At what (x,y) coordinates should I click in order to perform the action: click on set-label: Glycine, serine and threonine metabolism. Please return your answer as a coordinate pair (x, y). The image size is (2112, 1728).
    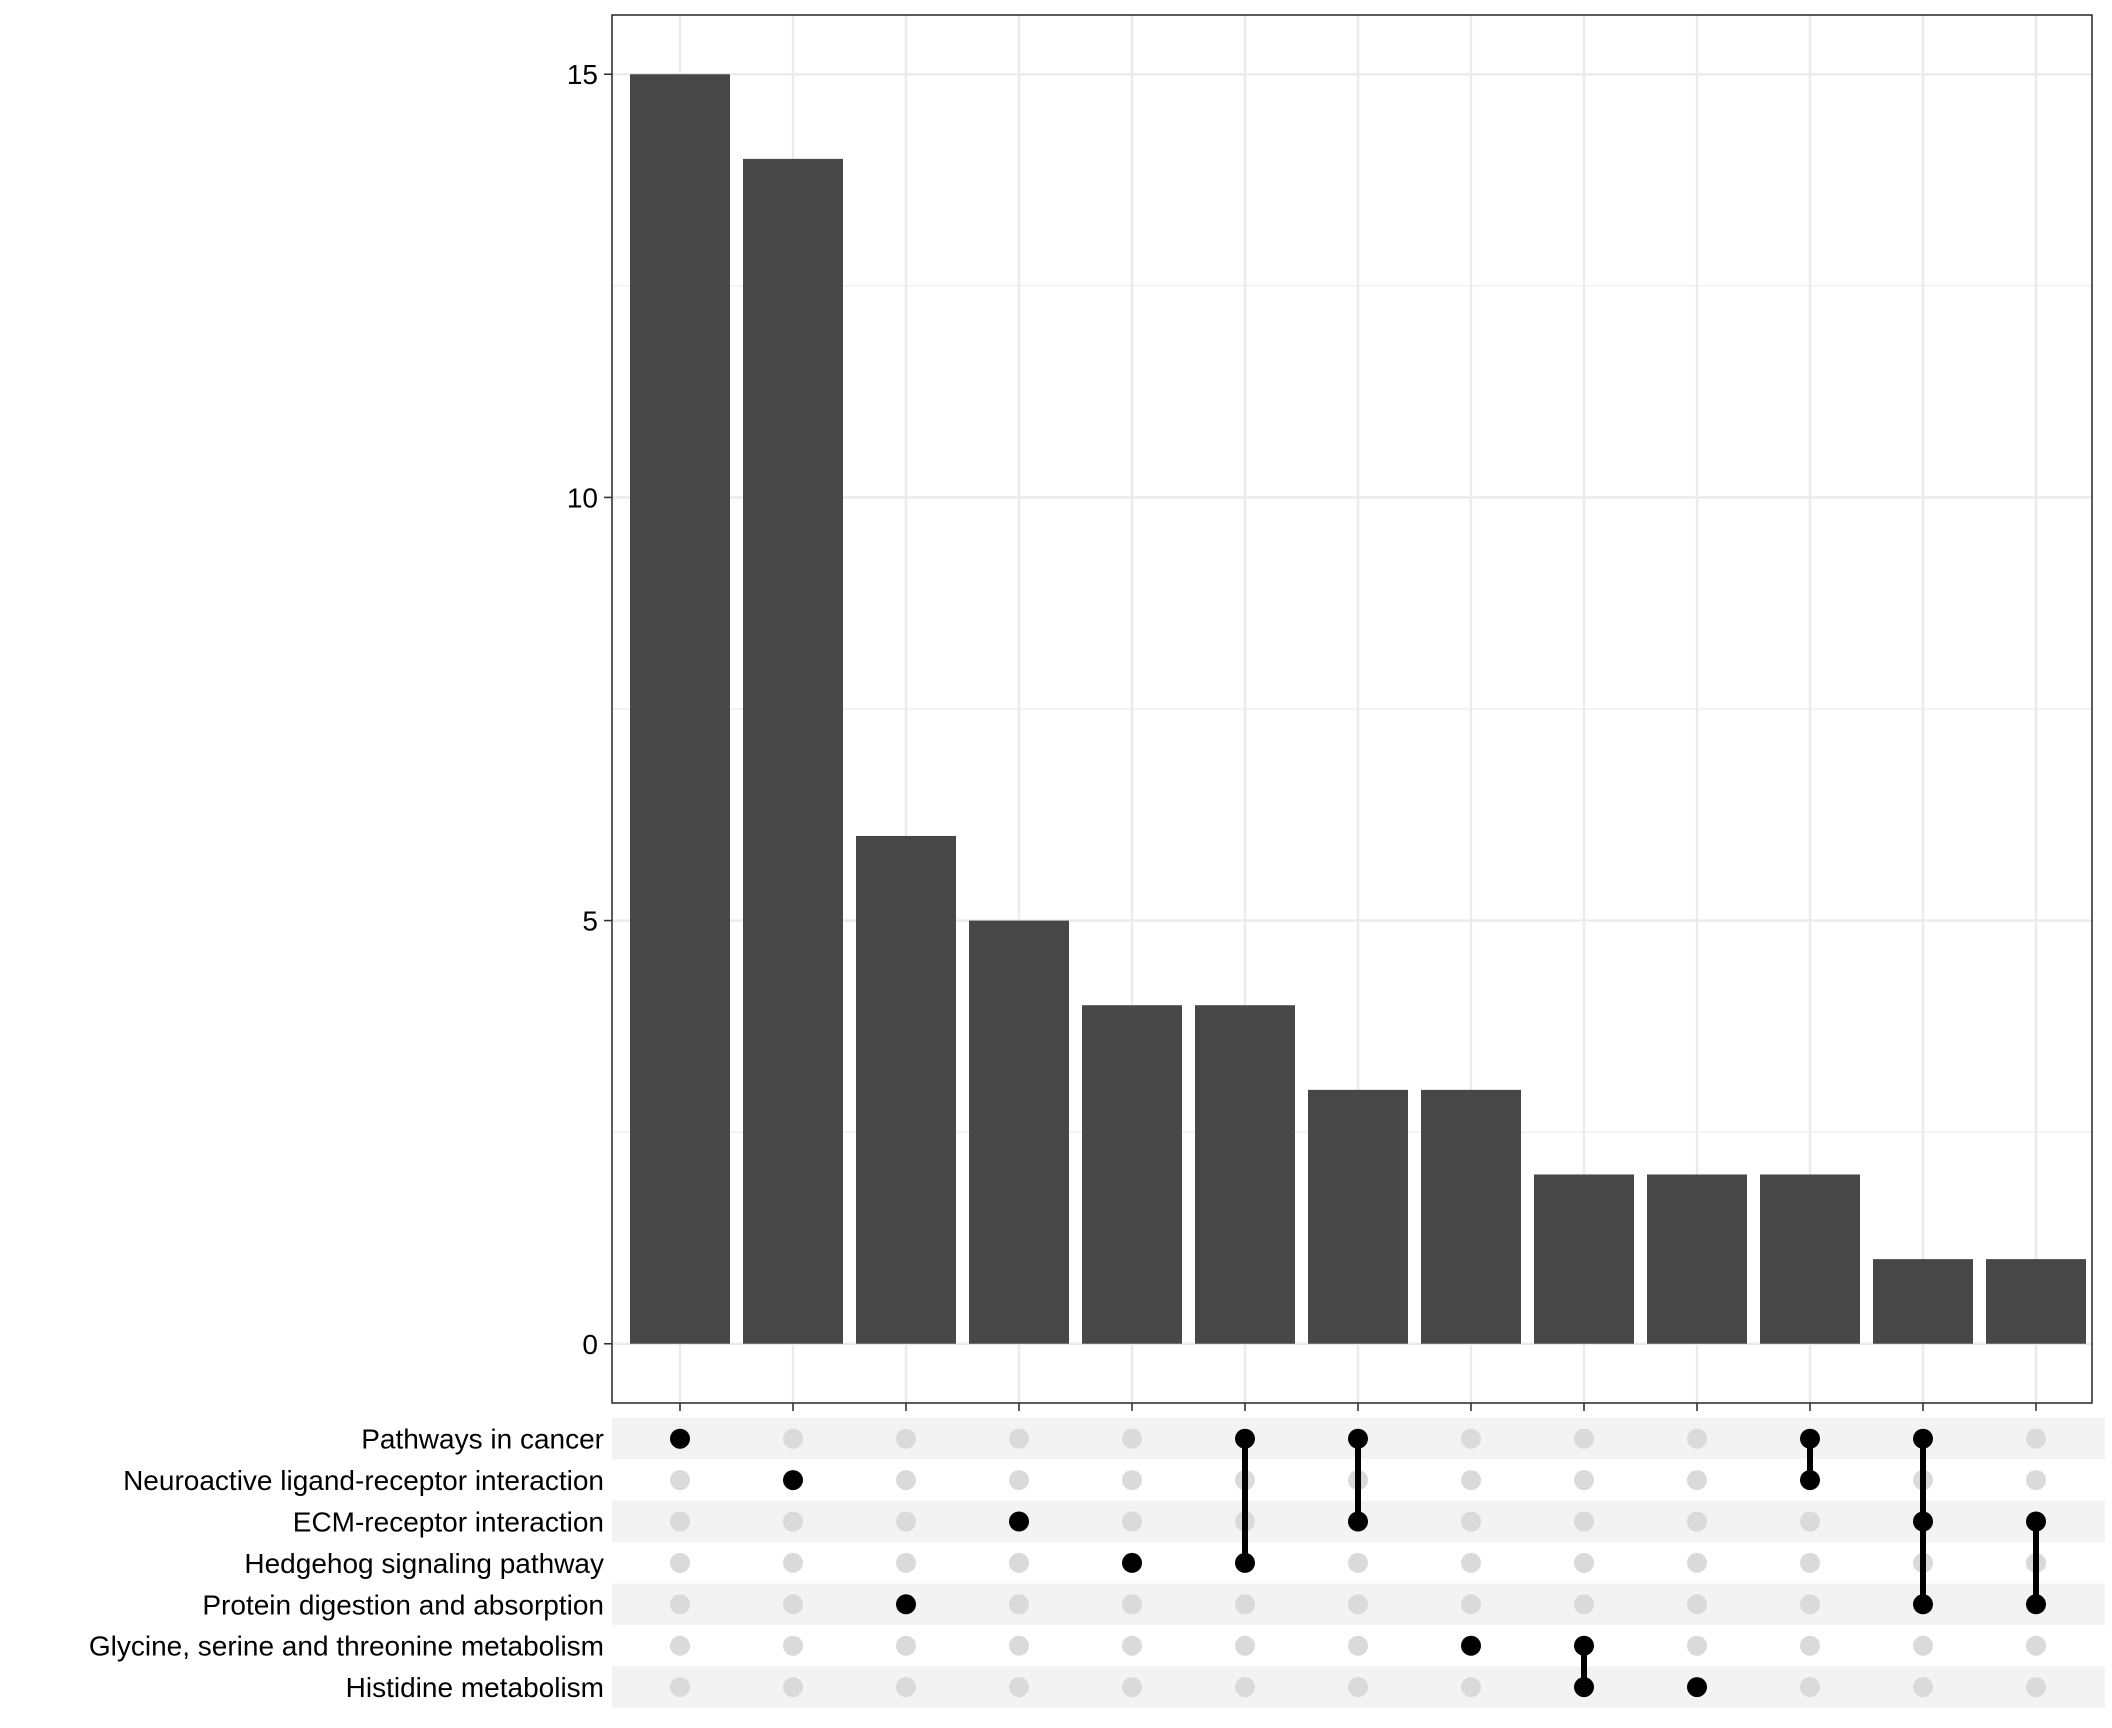
    Looking at the image, I should click on (346, 1646).